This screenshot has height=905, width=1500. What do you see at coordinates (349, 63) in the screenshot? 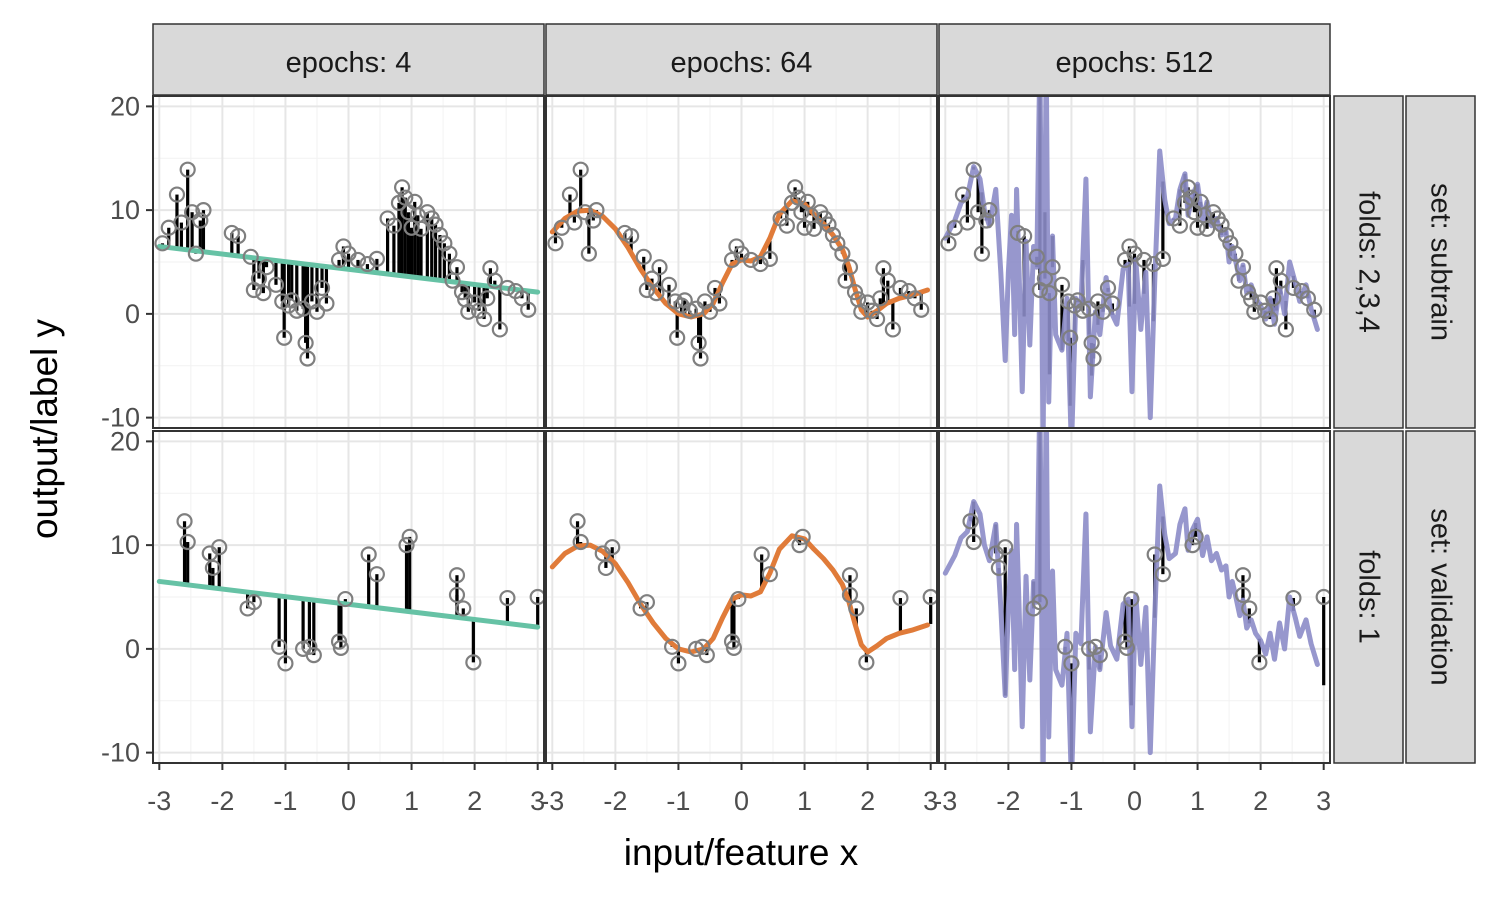
I see `column-strip-label: epochs: 4` at bounding box center [349, 63].